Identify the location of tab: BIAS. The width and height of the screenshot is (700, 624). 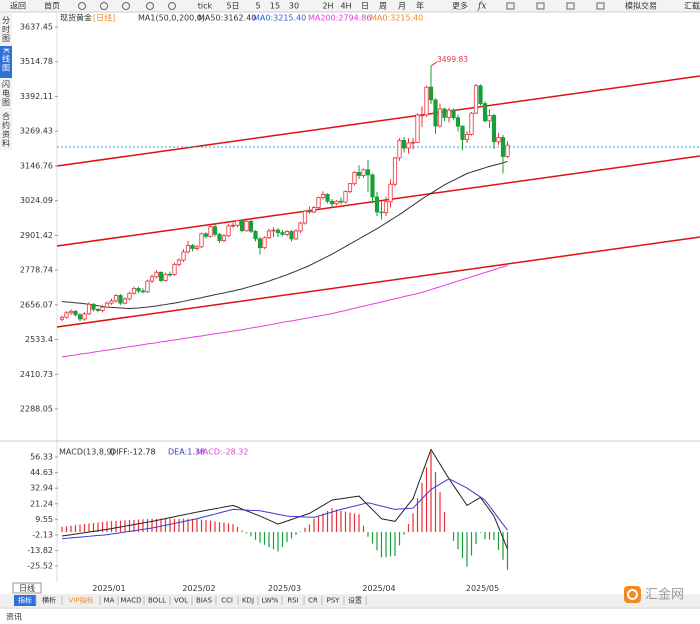
(204, 601).